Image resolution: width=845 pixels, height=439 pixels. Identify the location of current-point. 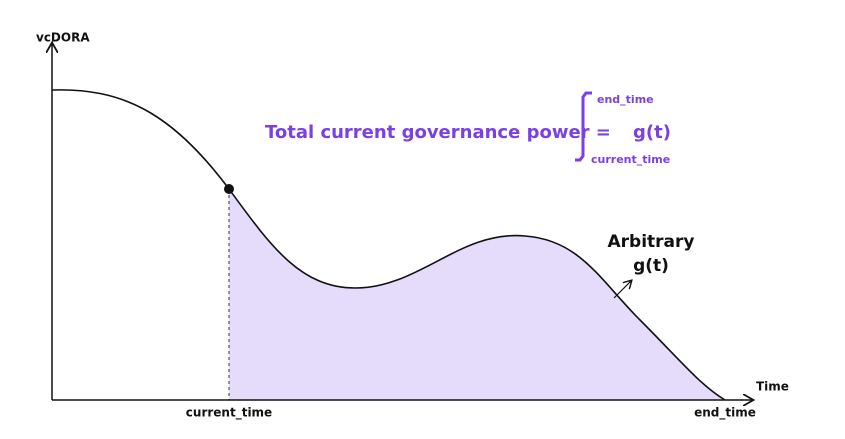
(229, 189).